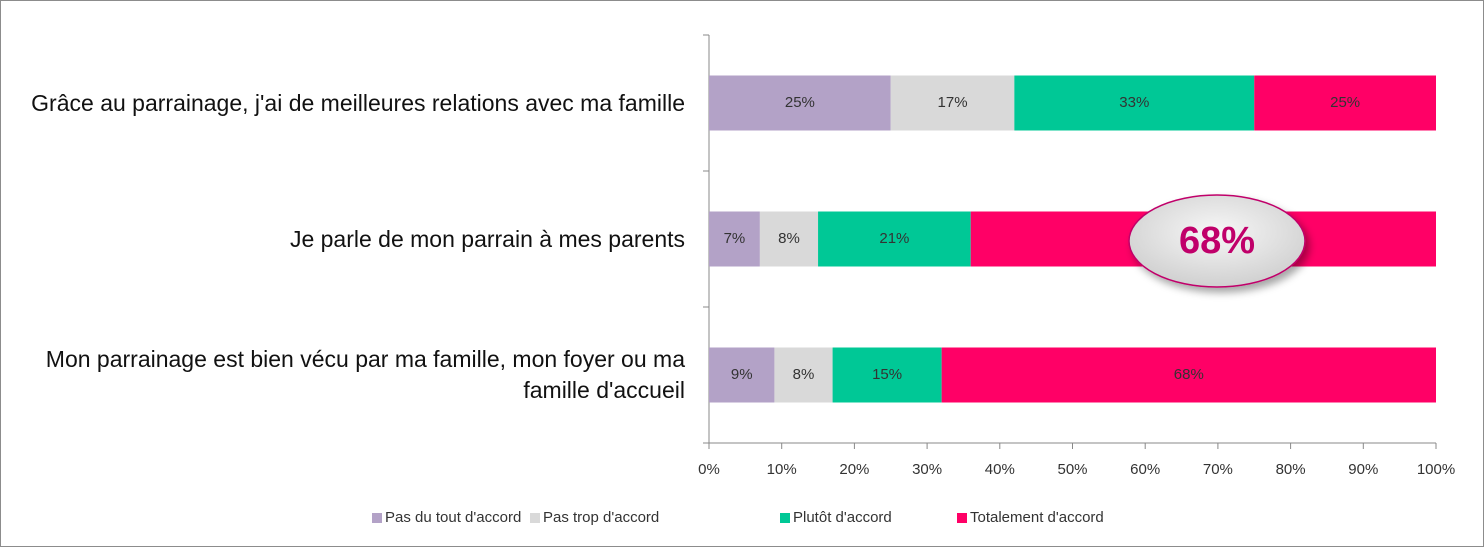 Image resolution: width=1484 pixels, height=547 pixels. Describe the element at coordinates (842, 517) in the screenshot. I see `legend-label: Plutôt d'accord` at that location.